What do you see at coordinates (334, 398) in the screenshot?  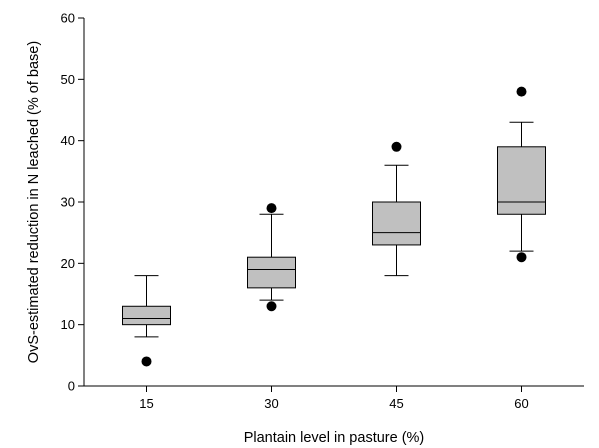 I see `x-ticks: 15 30 45 60` at bounding box center [334, 398].